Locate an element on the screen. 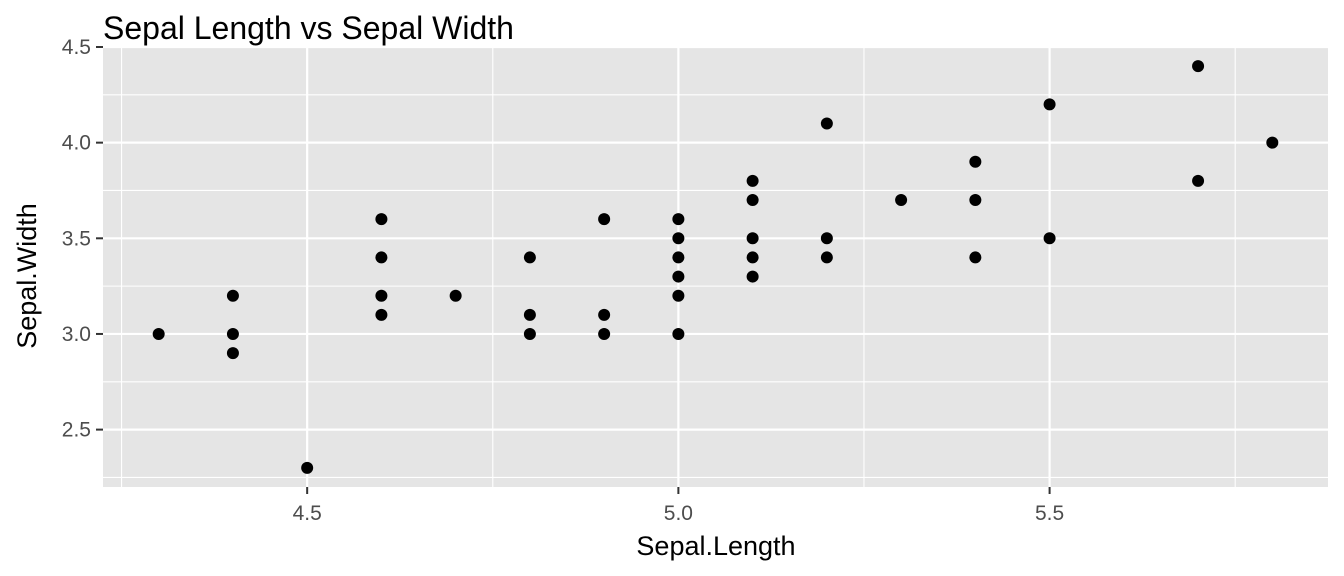 The image size is (1344, 576). y-tick-label-0: 2.5 is located at coordinates (76, 430).